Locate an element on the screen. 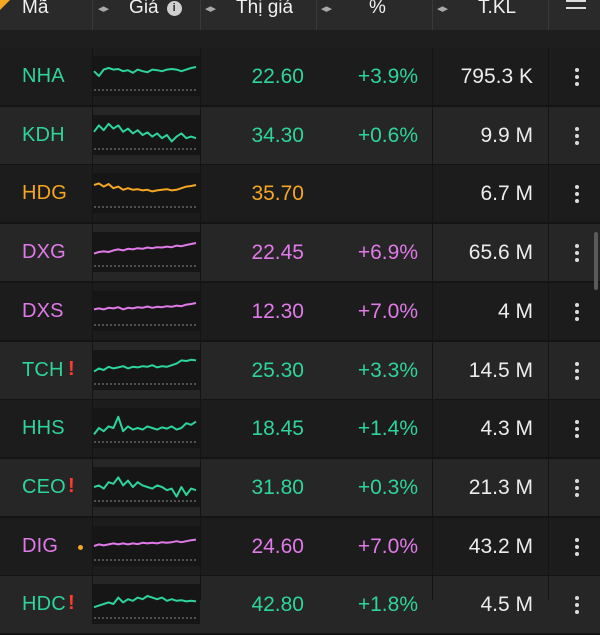  stock-symbol: HDG is located at coordinates (45, 193).